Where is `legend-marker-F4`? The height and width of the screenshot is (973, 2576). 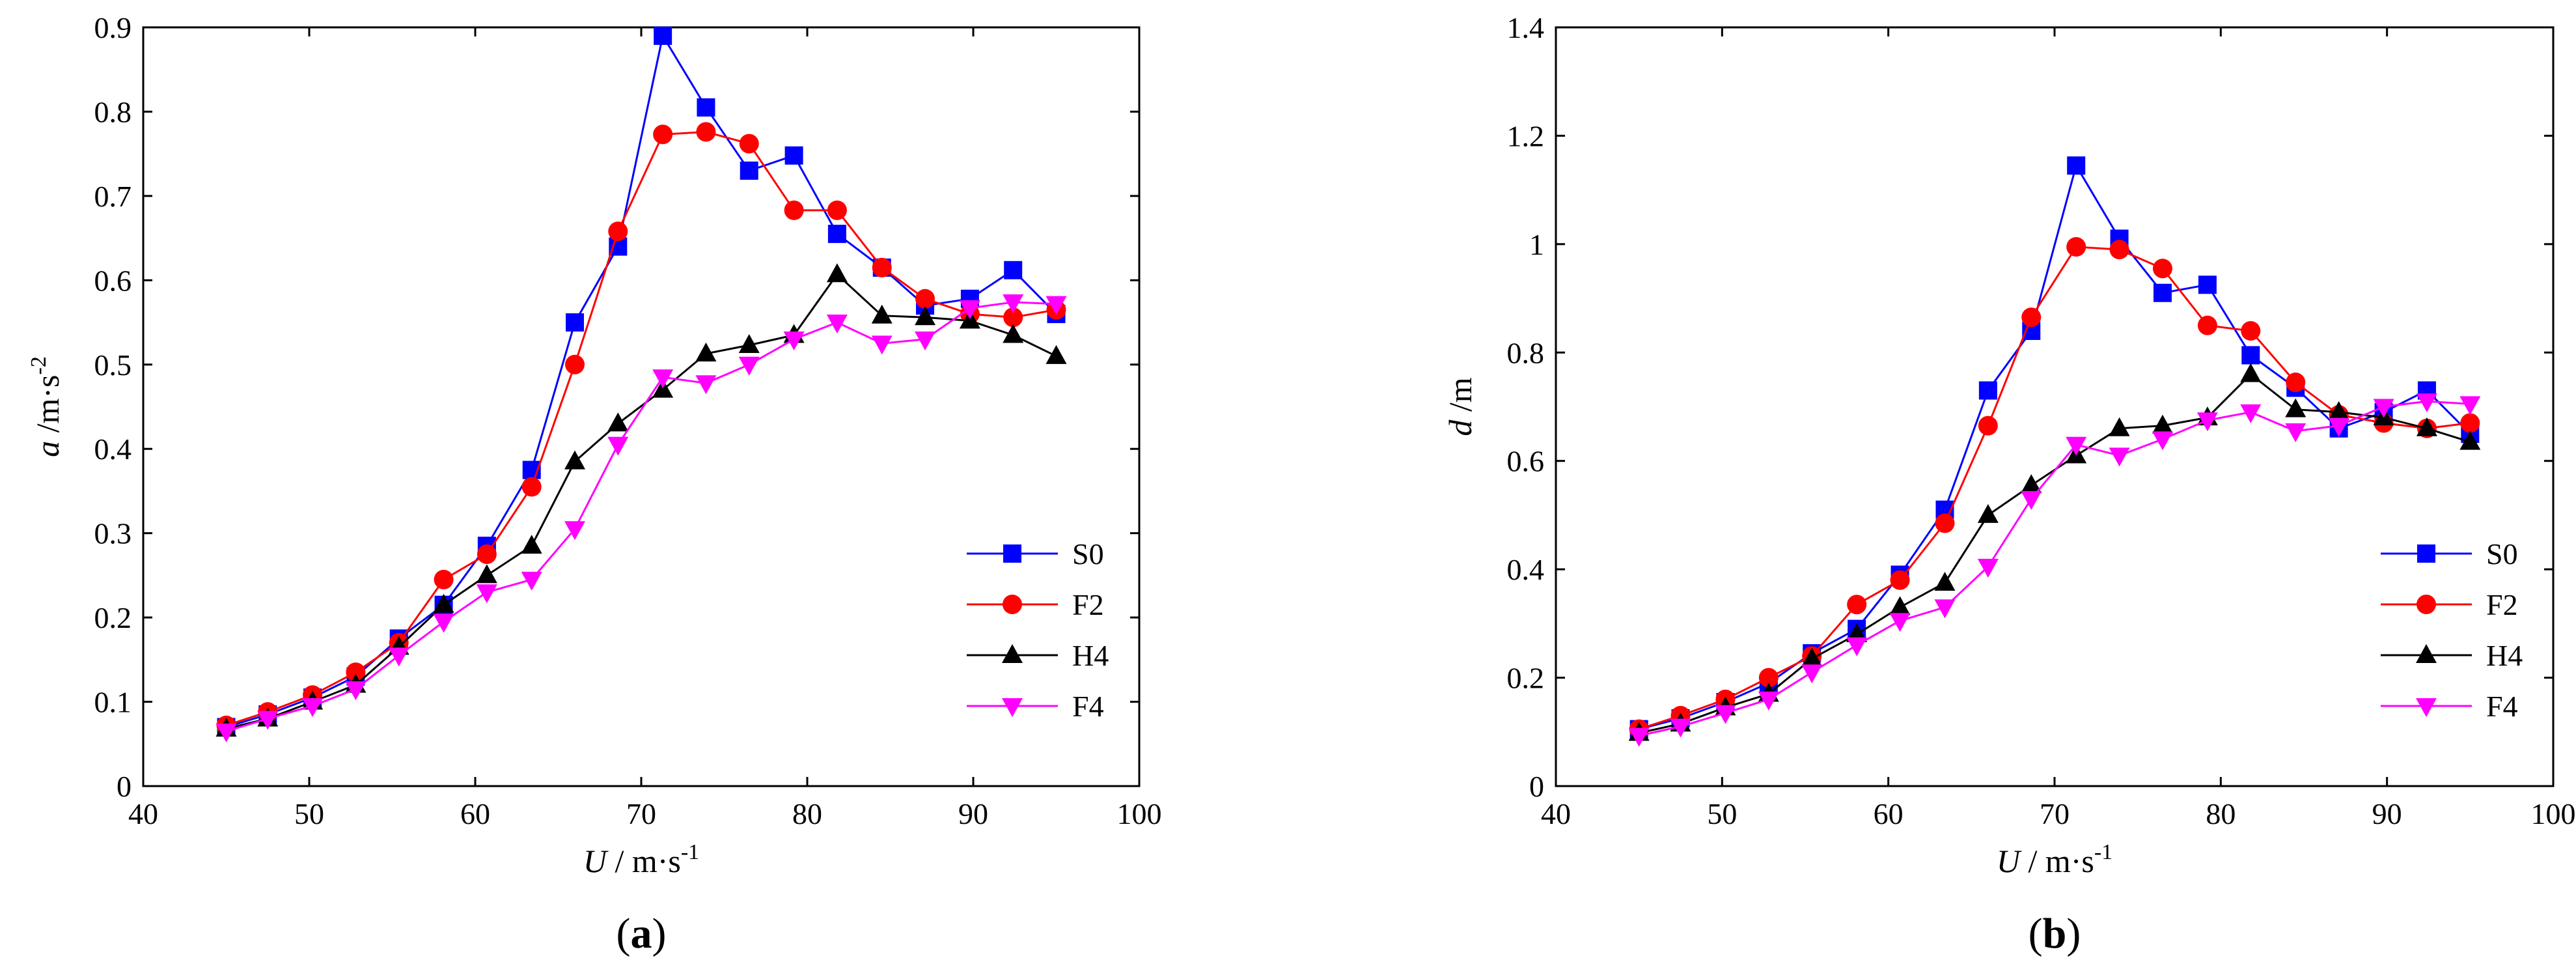
legend-marker-F4 is located at coordinates (1012, 707).